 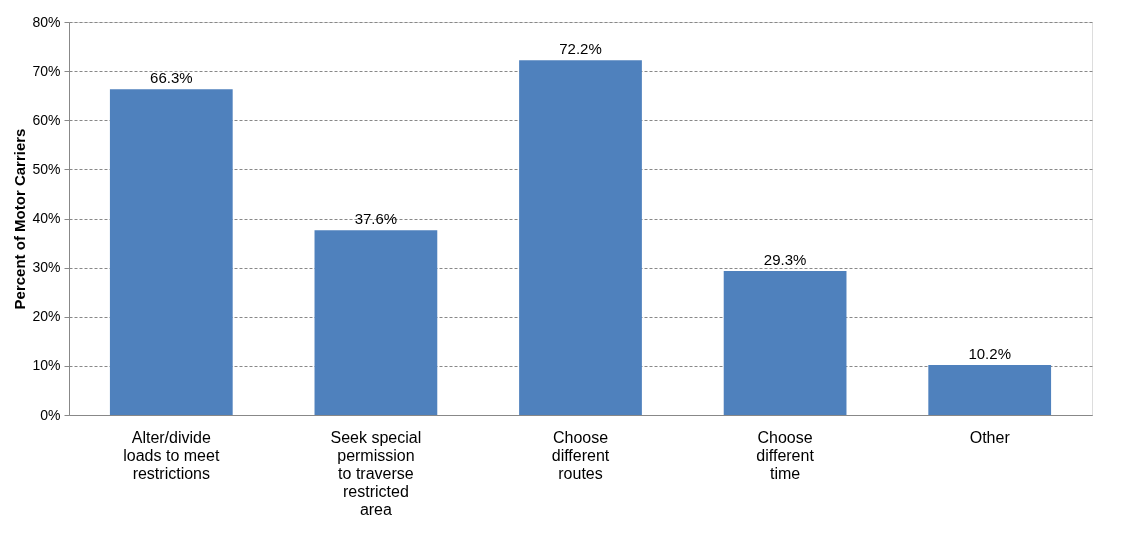 I want to click on data-label: 37.6%, so click(x=376, y=219).